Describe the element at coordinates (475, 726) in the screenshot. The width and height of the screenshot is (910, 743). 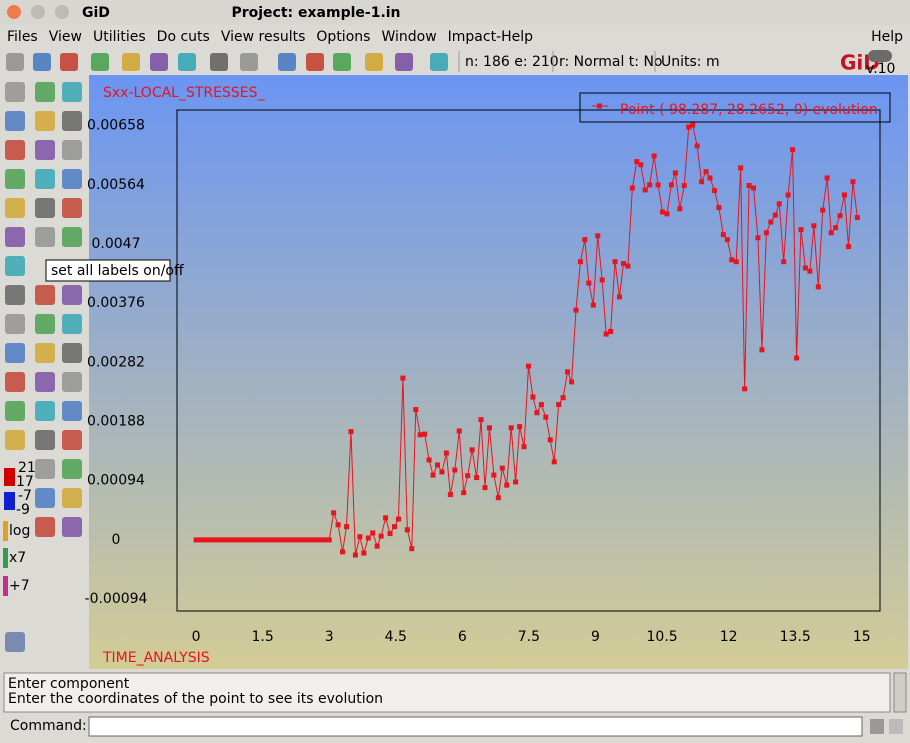
I see `command-input` at that location.